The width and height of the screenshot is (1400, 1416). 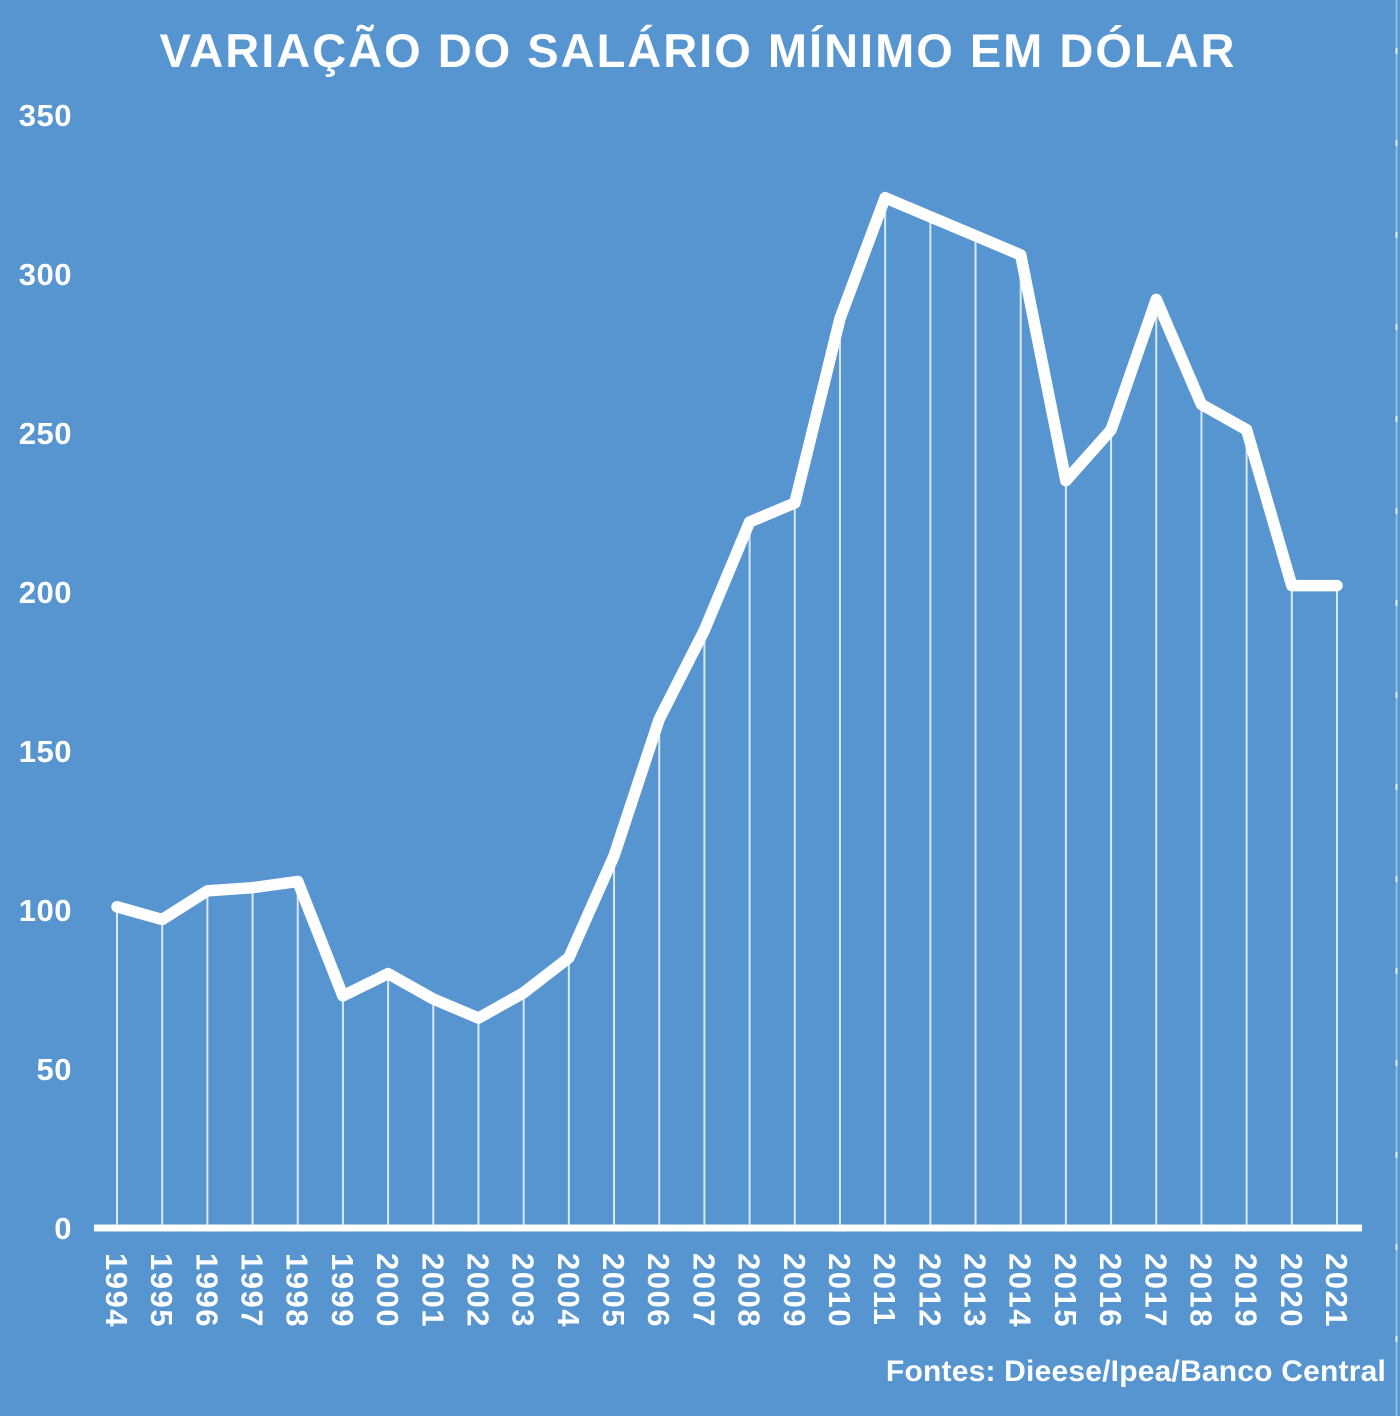 What do you see at coordinates (387, 1290) in the screenshot?
I see `x-axis-label-2000: 2000` at bounding box center [387, 1290].